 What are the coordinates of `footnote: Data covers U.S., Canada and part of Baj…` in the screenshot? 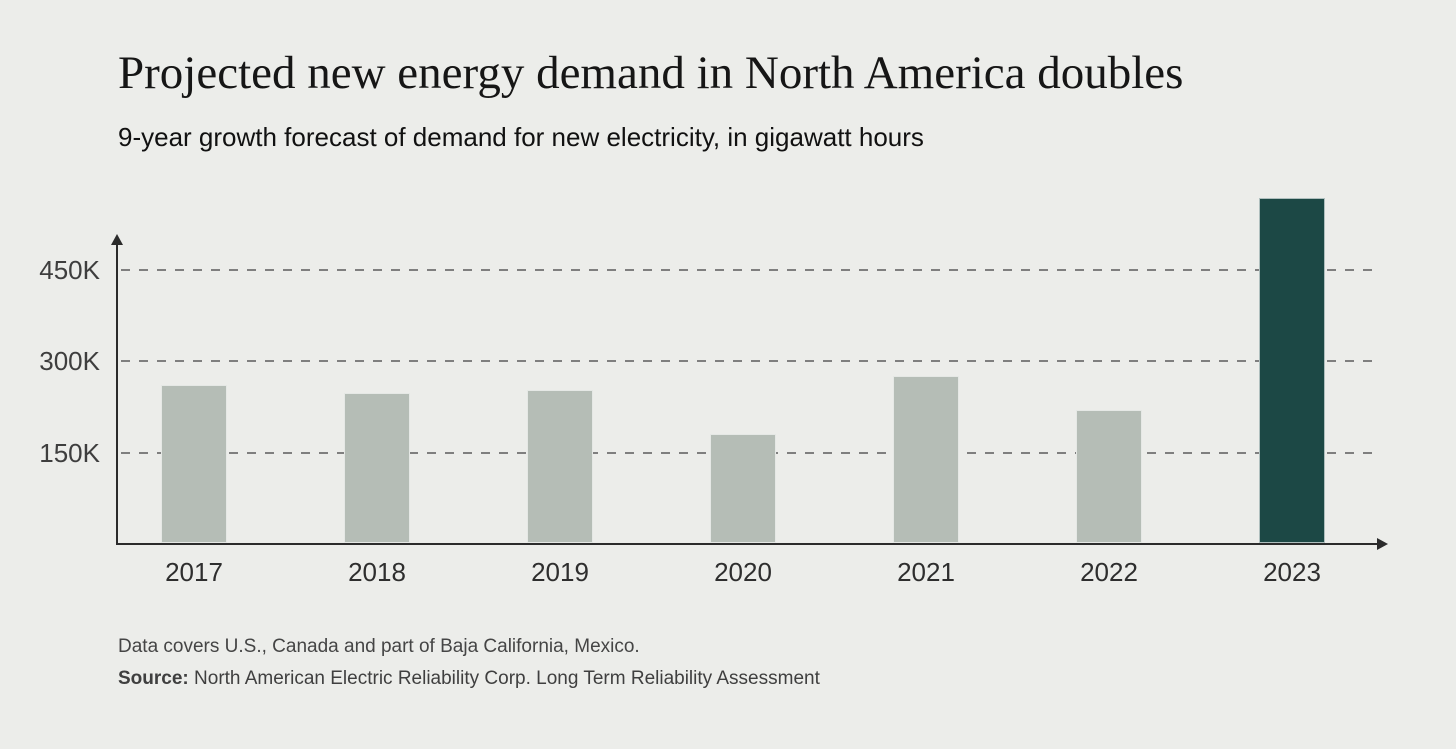 It's located at (379, 646).